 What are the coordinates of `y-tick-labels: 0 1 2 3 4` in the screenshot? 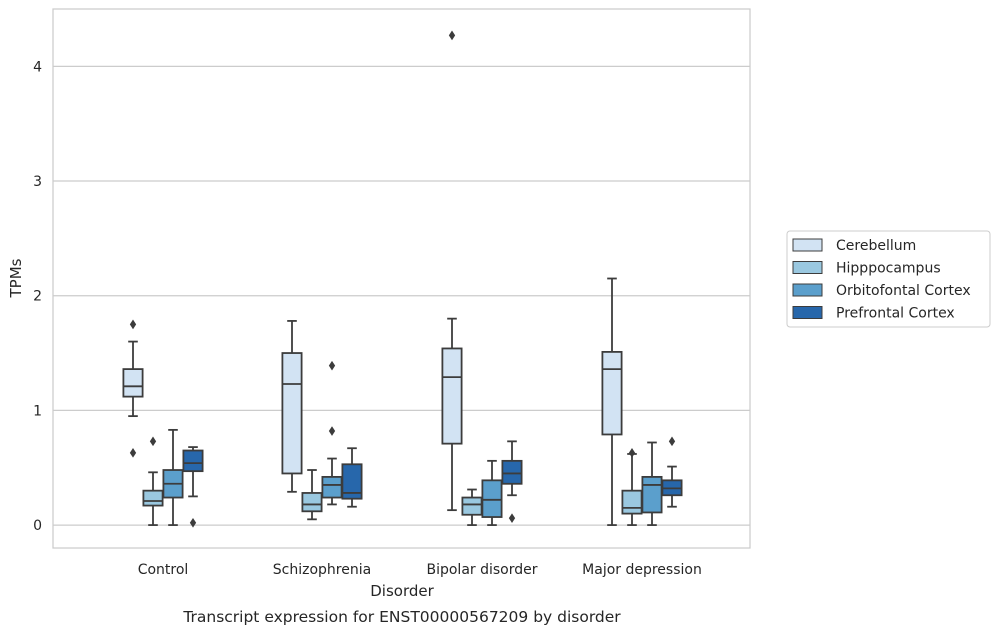 It's located at (37, 296).